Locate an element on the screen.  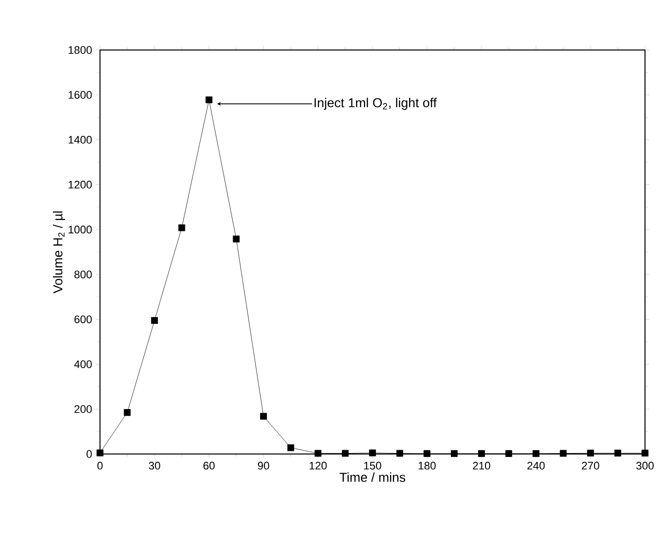
x-tick-label: 60 is located at coordinates (209, 466).